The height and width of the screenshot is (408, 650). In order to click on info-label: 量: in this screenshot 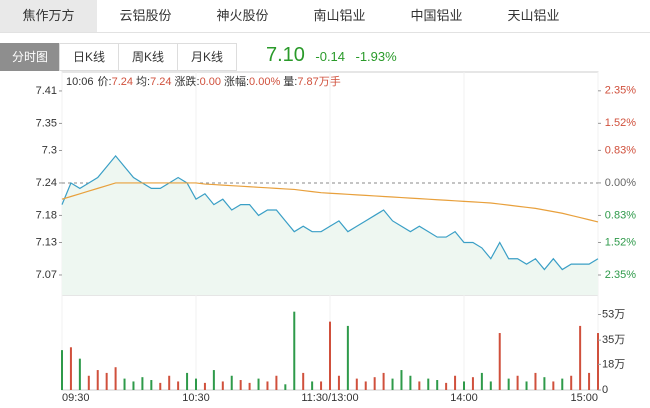, I will do `click(290, 81)`.